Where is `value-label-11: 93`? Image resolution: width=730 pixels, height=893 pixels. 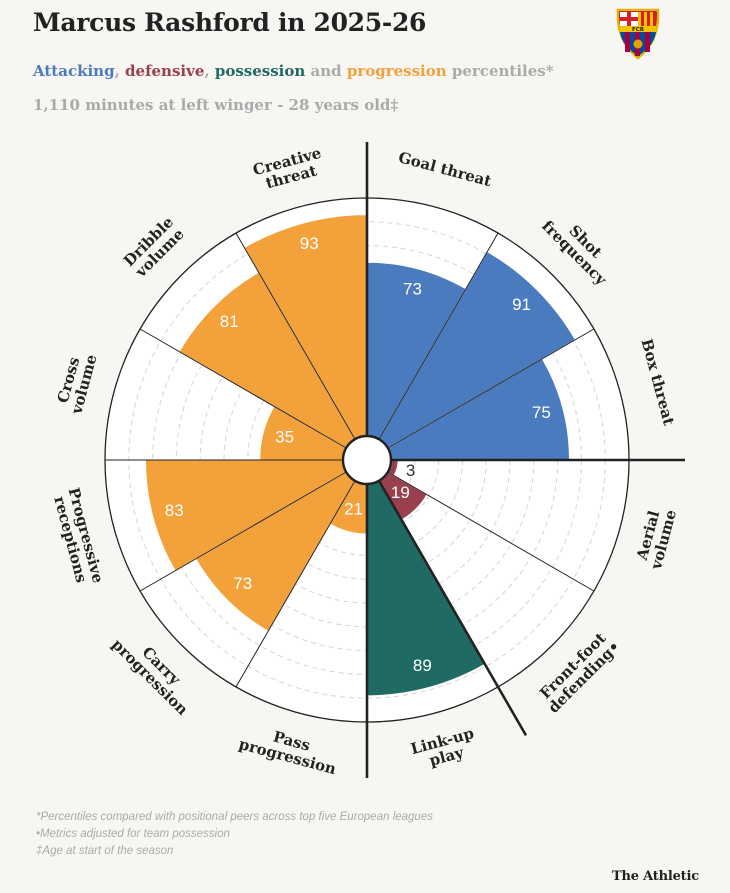 value-label-11: 93 is located at coordinates (309, 243).